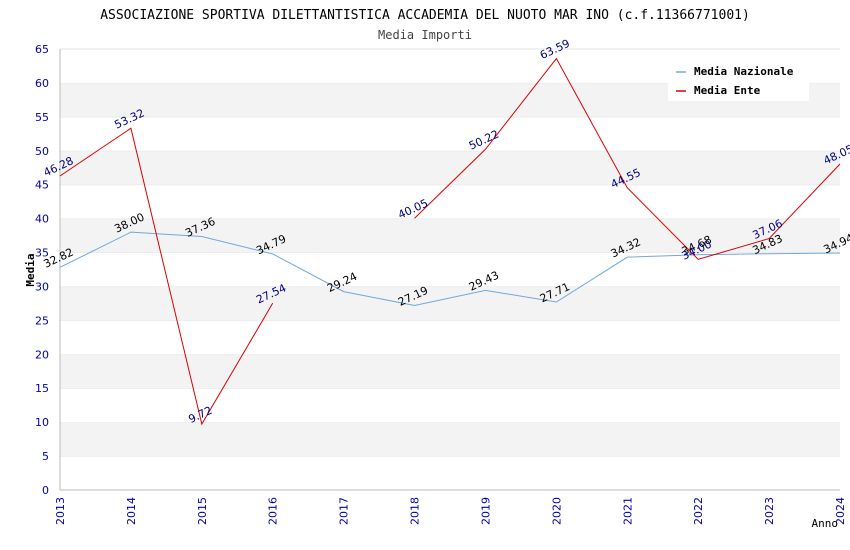  I want to click on series-line-nazionale, so click(450, 269).